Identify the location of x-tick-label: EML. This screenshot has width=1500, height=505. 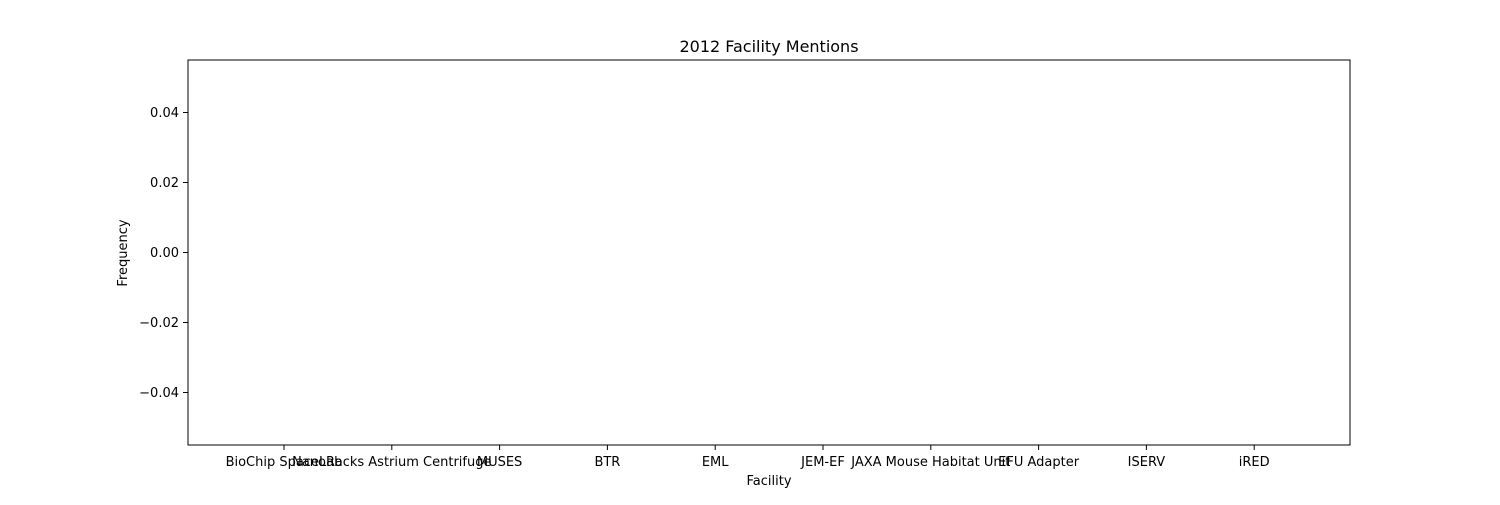
(715, 462).